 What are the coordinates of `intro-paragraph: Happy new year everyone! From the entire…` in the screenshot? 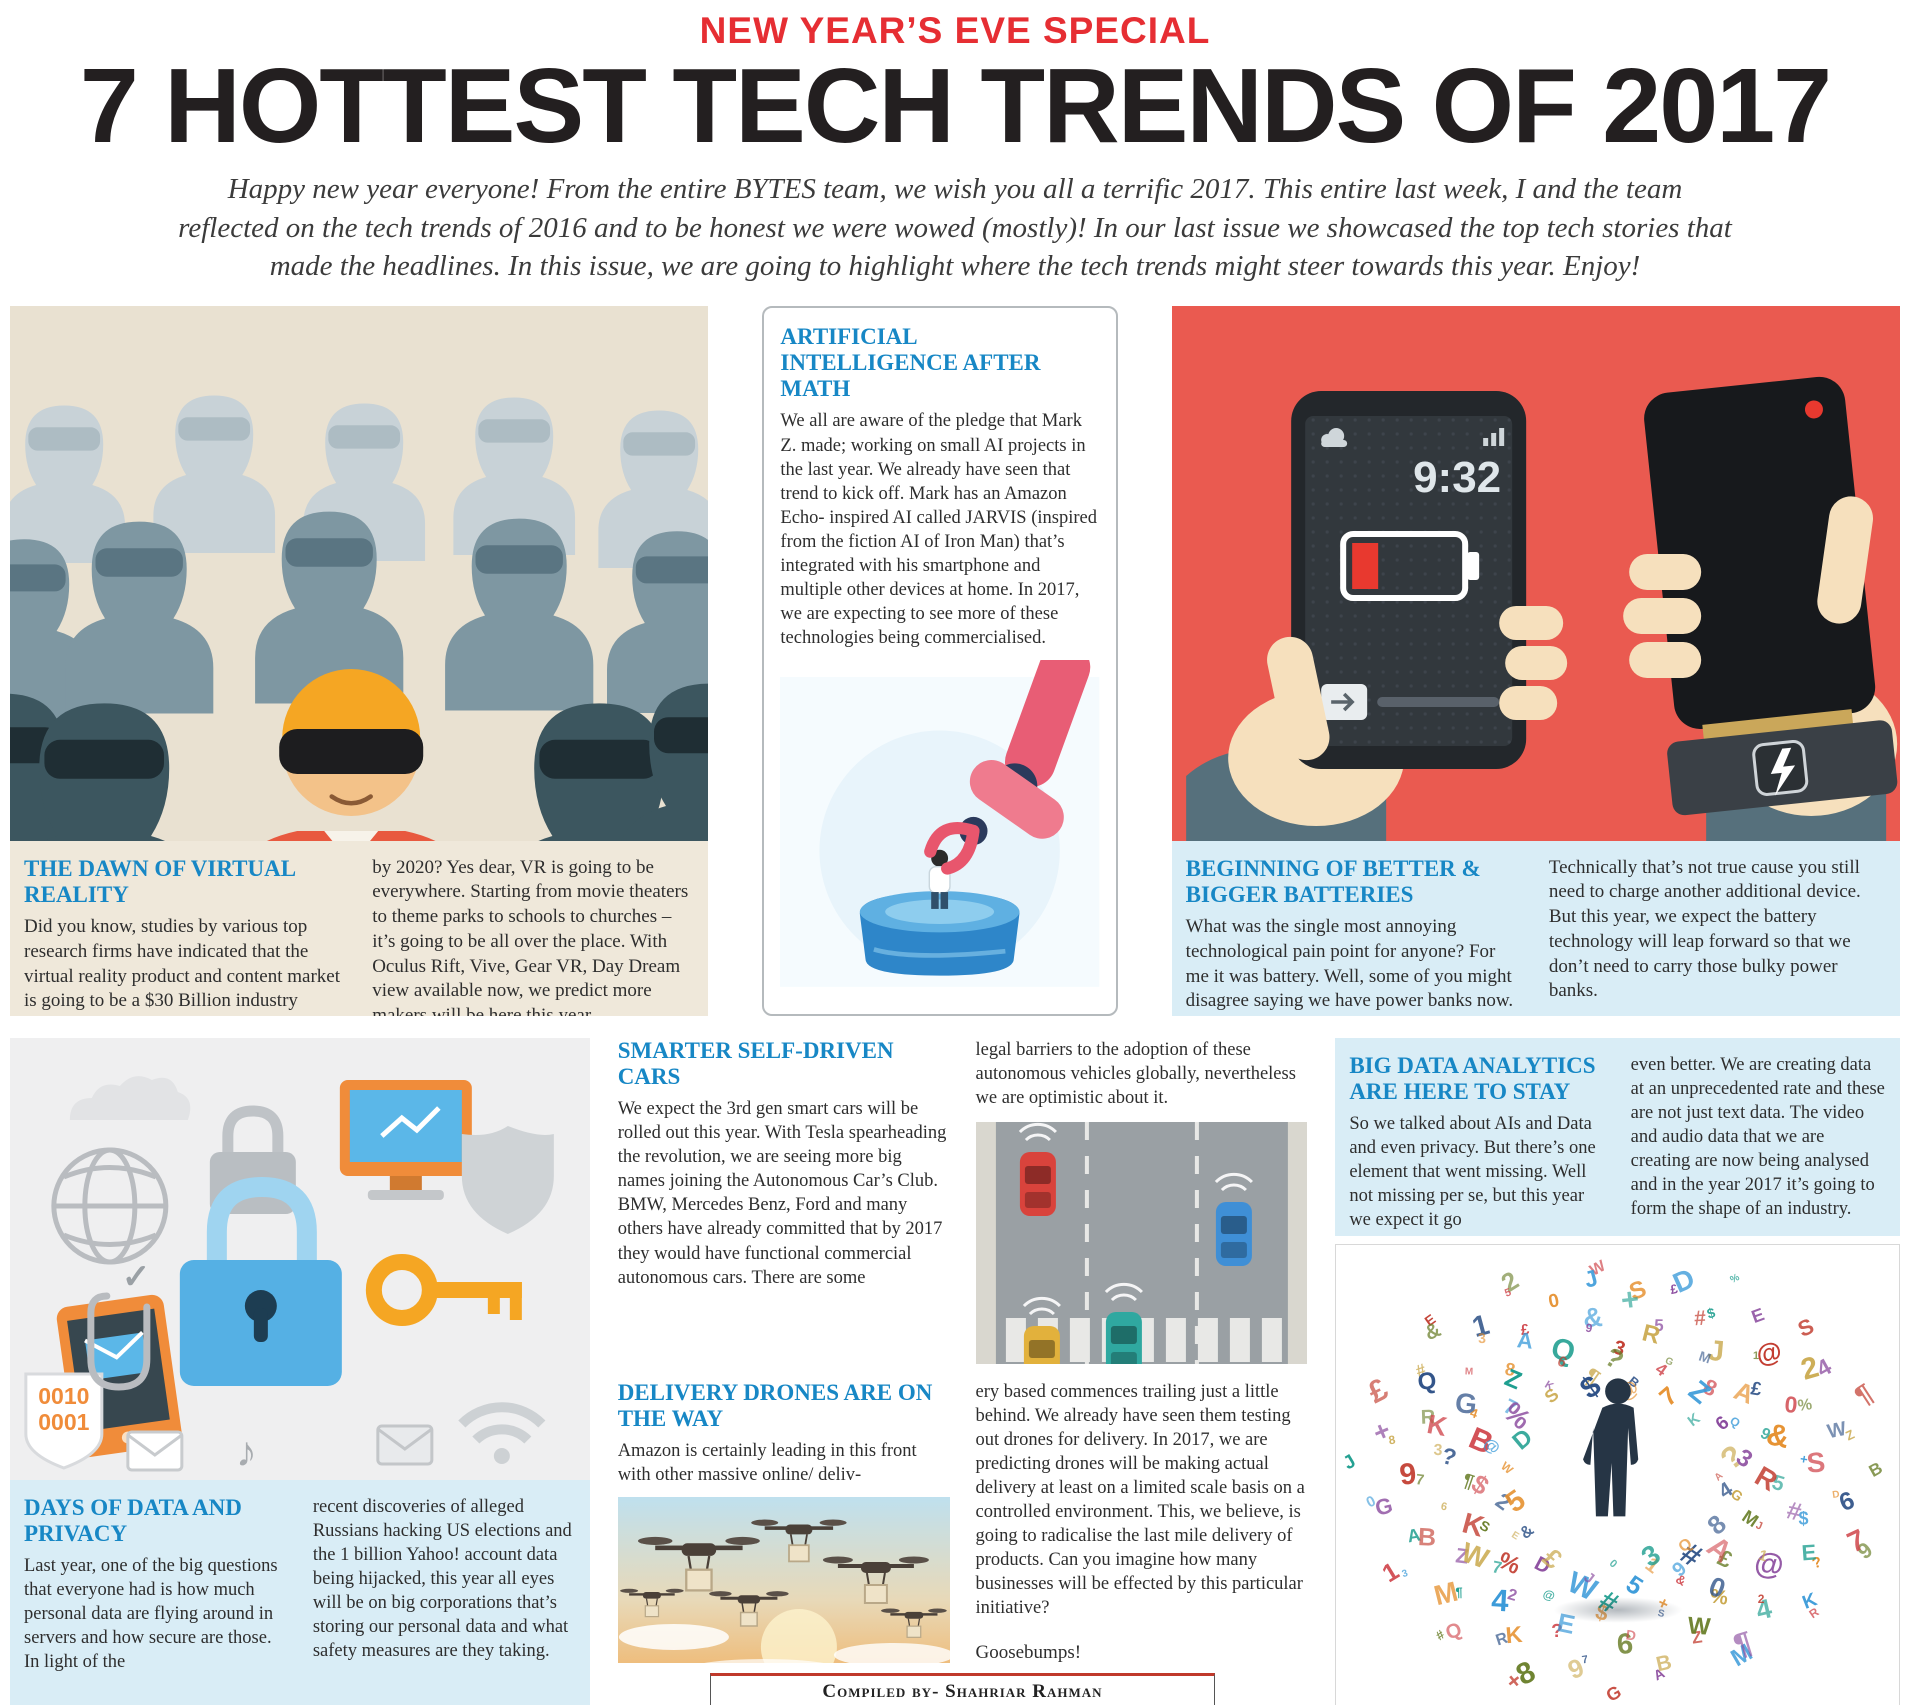 It's located at (955, 228).